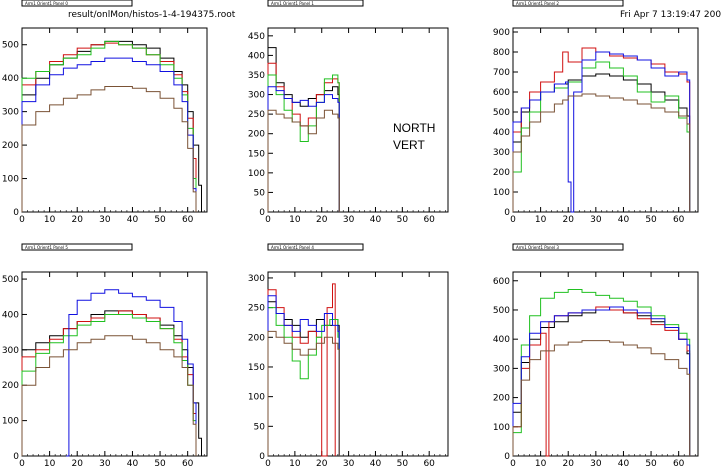 This screenshot has width=721, height=469. What do you see at coordinates (292, 247) in the screenshot?
I see `panel-title: Arm1 Orient1 Panel 4` at bounding box center [292, 247].